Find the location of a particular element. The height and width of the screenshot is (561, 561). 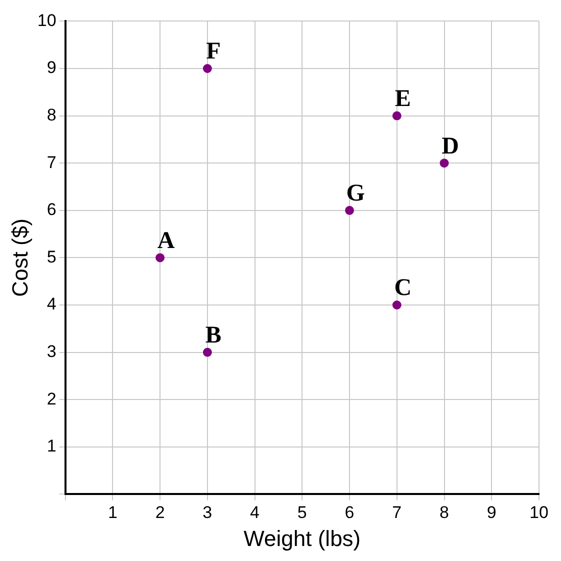

x-tick-label: 3 is located at coordinates (207, 512).